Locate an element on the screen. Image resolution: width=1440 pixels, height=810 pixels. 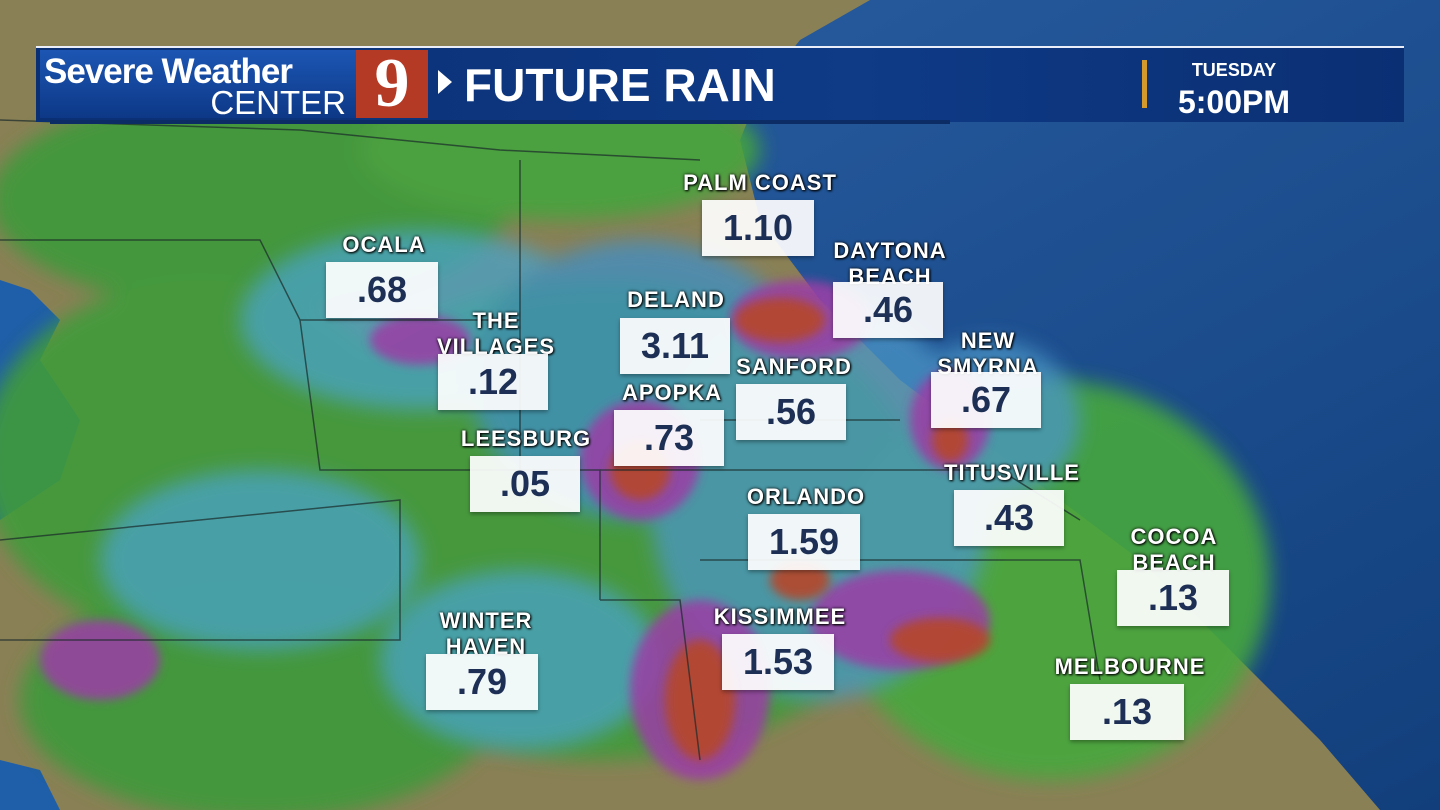
rain-total-deland: 3.11 is located at coordinates (675, 346).